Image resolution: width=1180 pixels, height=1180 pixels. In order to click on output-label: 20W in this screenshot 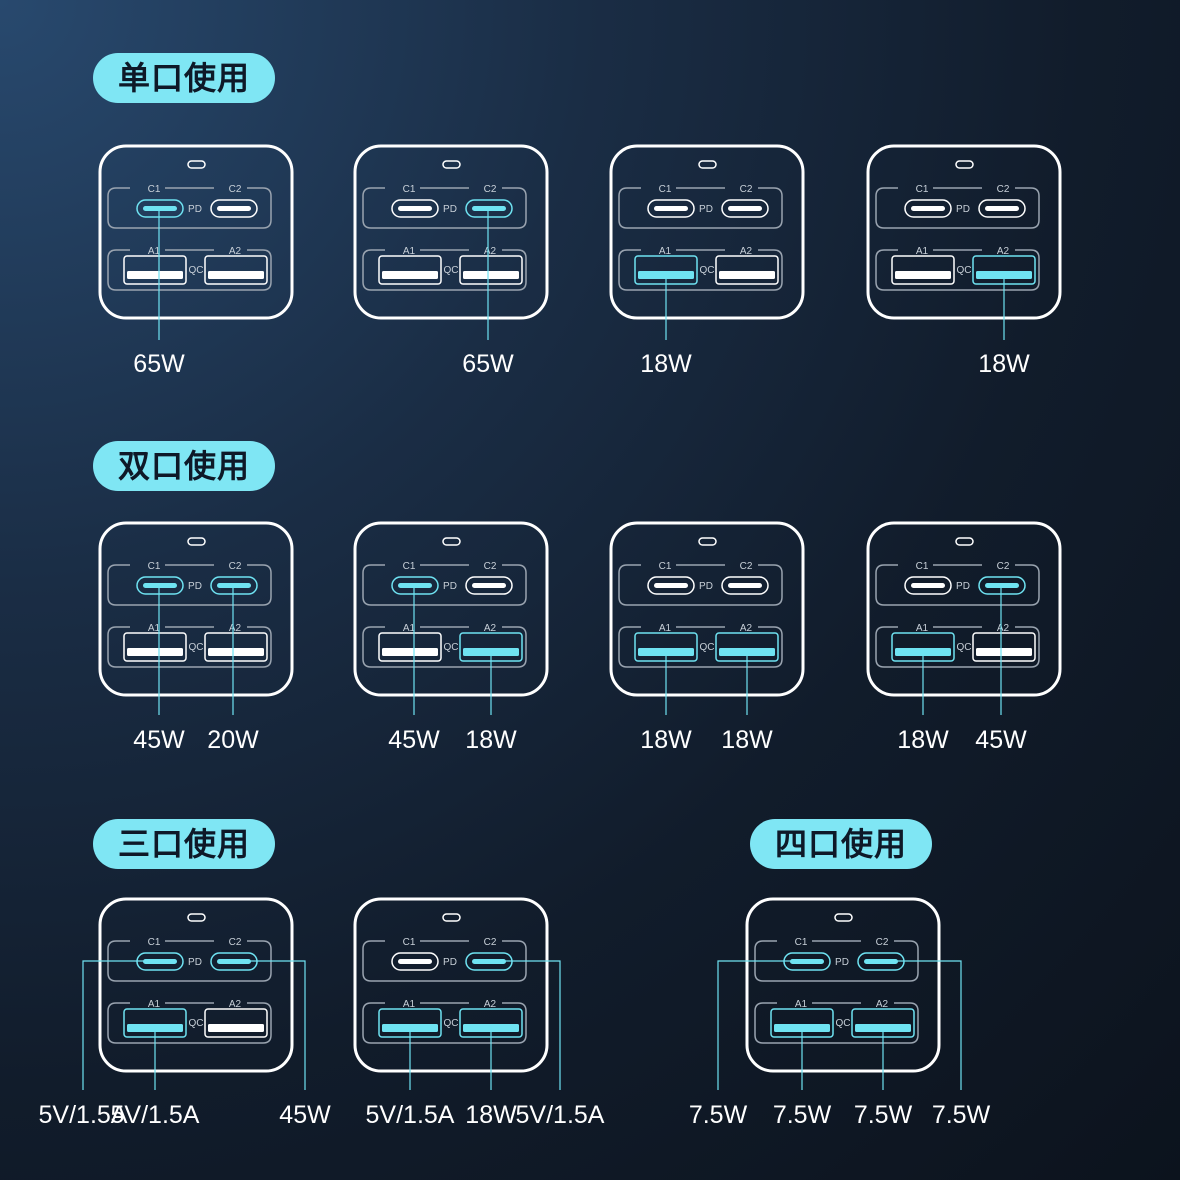, I will do `click(233, 740)`.